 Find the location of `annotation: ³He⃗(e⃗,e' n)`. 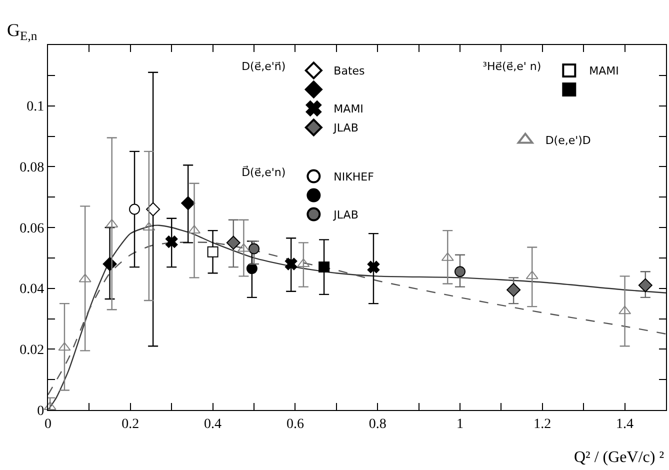

annotation: ³He⃗(e⃗,e' n) is located at coordinates (512, 67).